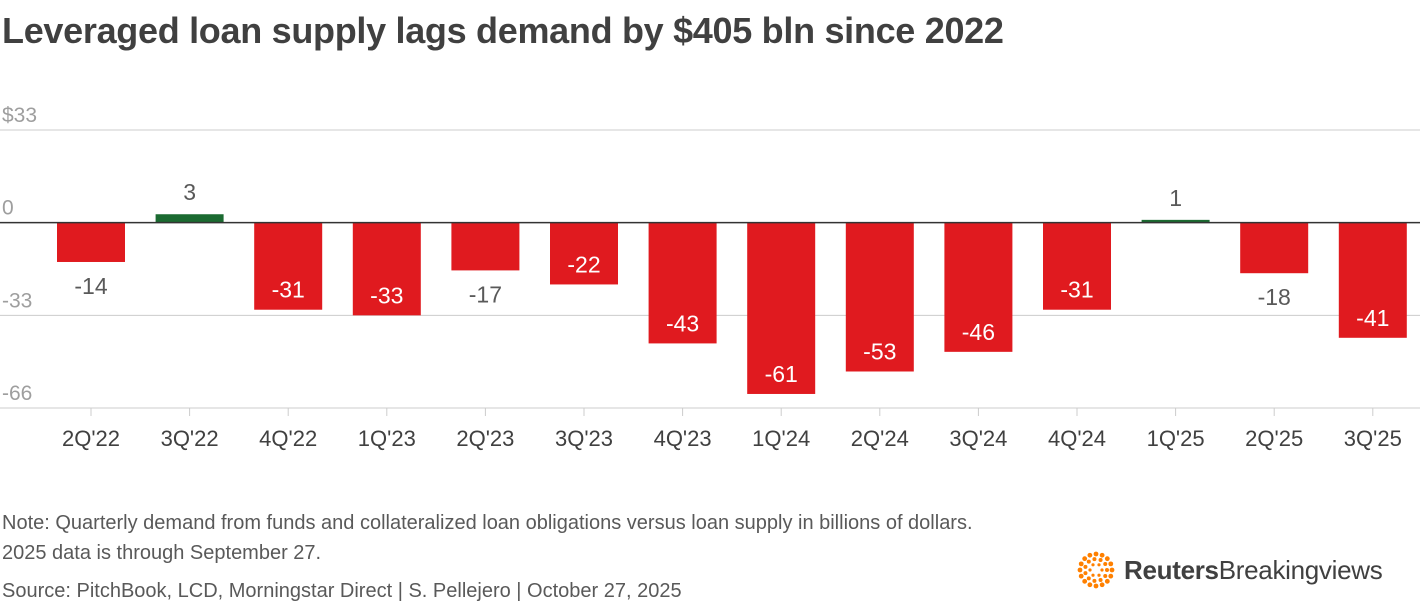 Image resolution: width=1420 pixels, height=612 pixels. I want to click on x-tick-label: 3Q'23, so click(584, 438).